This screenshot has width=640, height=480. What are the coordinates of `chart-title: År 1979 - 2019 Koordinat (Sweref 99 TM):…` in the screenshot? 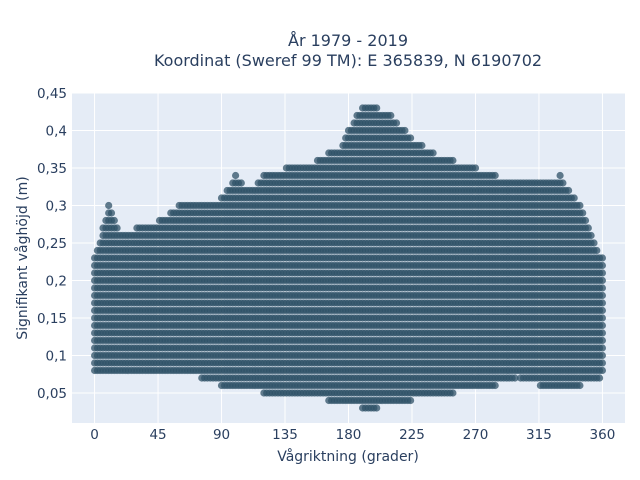 It's located at (348, 50).